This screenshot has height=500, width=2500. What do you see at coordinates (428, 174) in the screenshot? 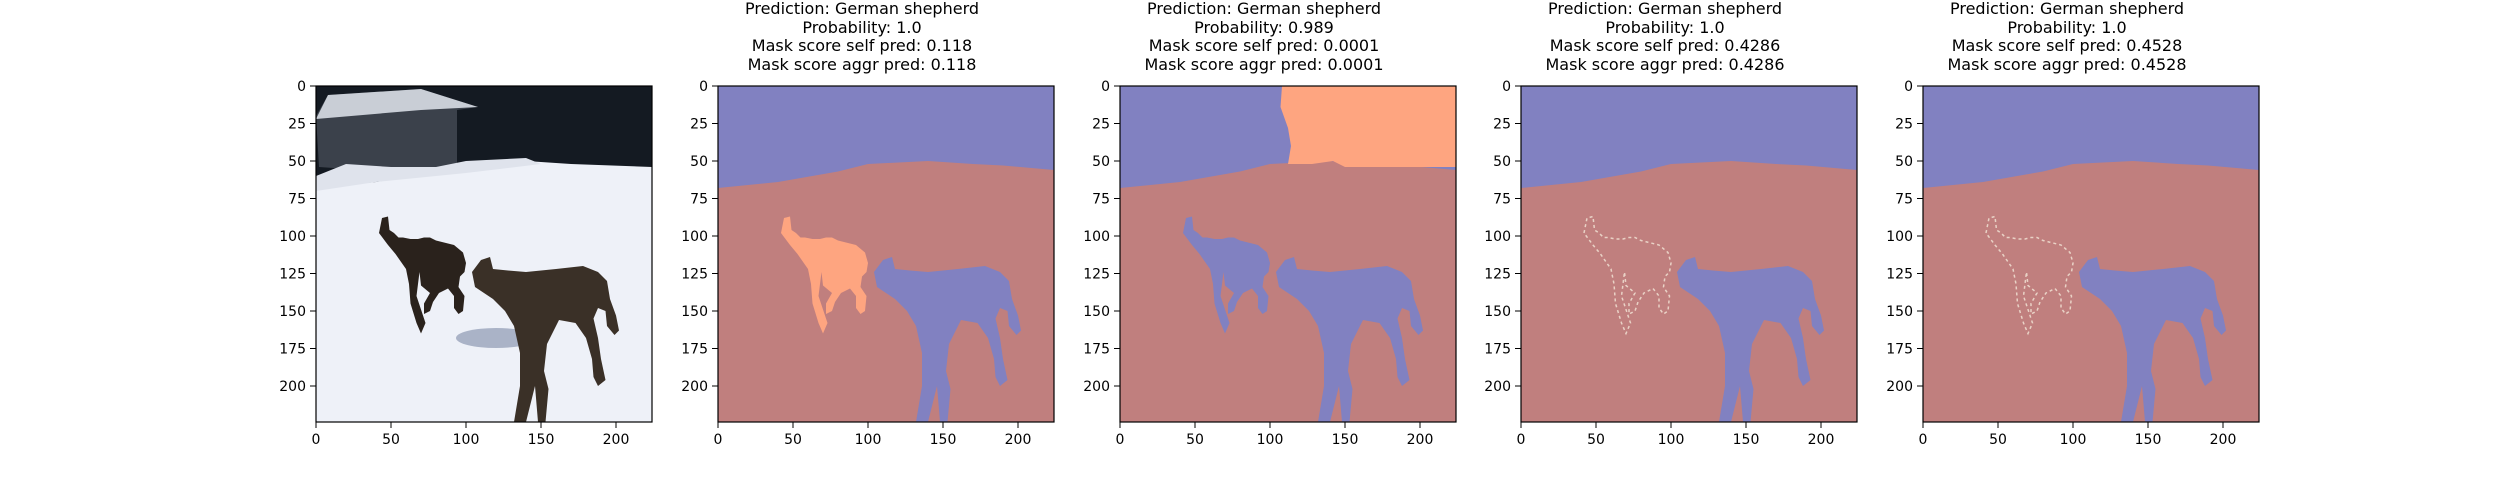
I see `snow-bank` at bounding box center [428, 174].